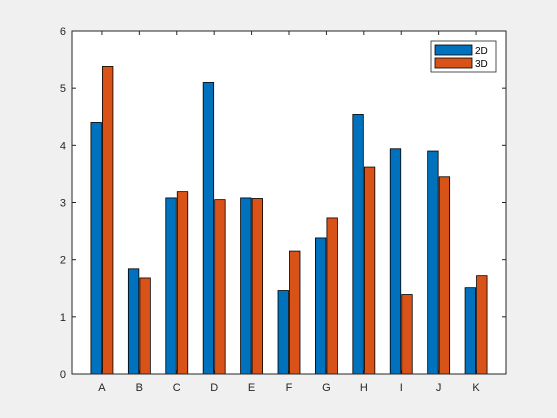 Image resolution: width=557 pixels, height=418 pixels. Describe the element at coordinates (214, 388) in the screenshot. I see `x-tick-label: D` at that location.